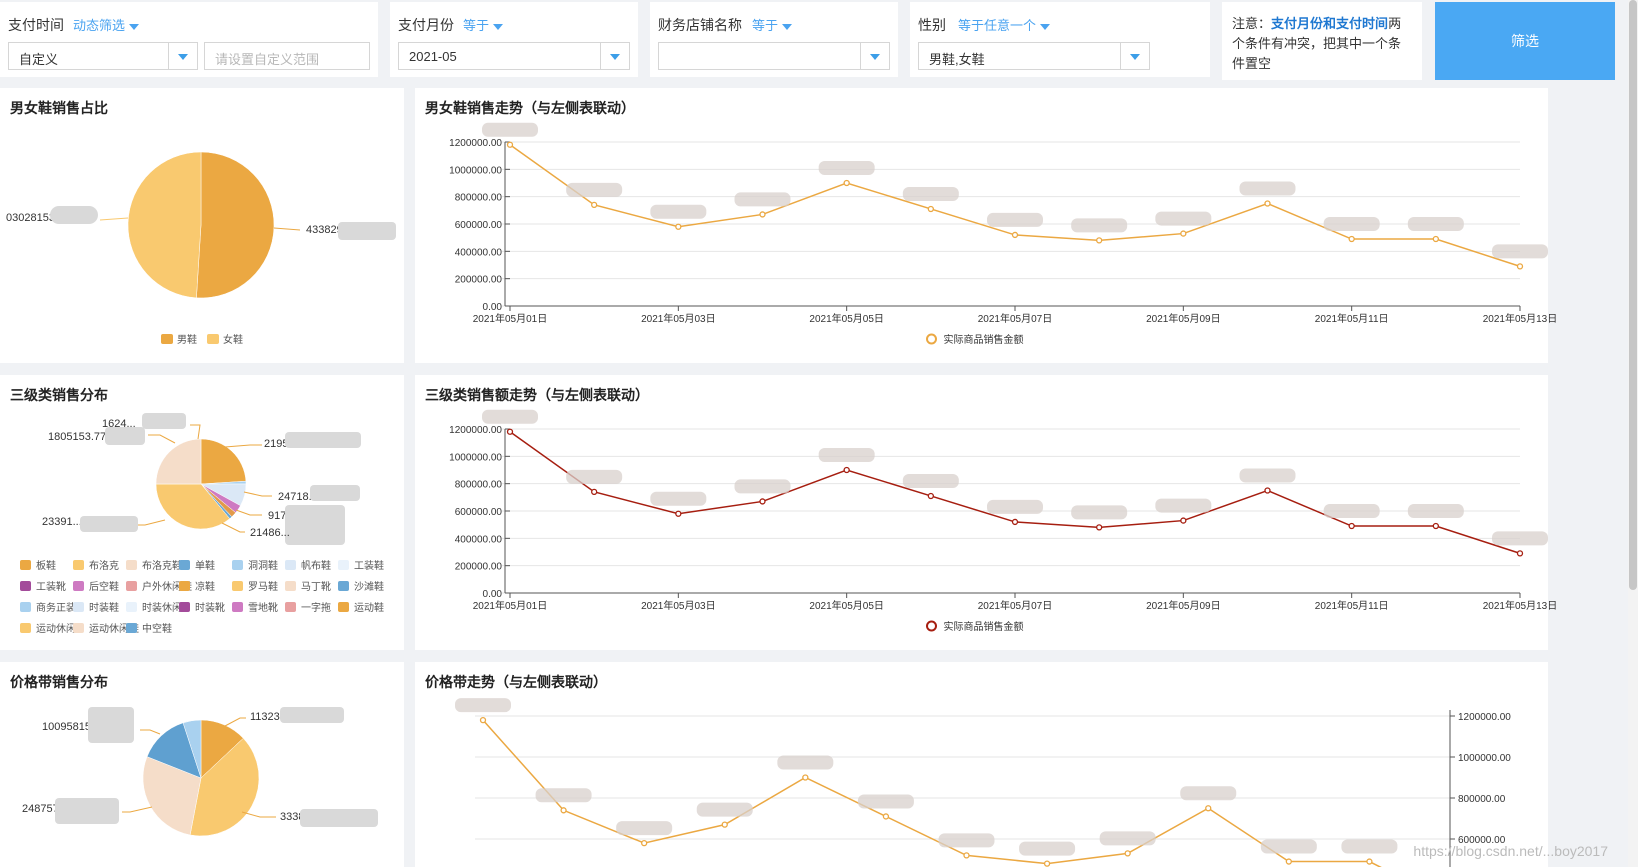  I want to click on x-tick-label: 2021年05月01日, so click(510, 605).